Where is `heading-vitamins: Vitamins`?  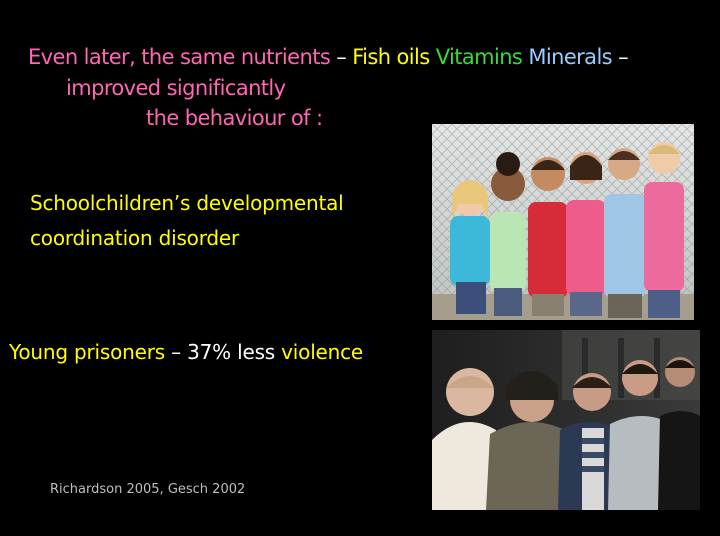
heading-vitamins: Vitamins is located at coordinates (479, 57).